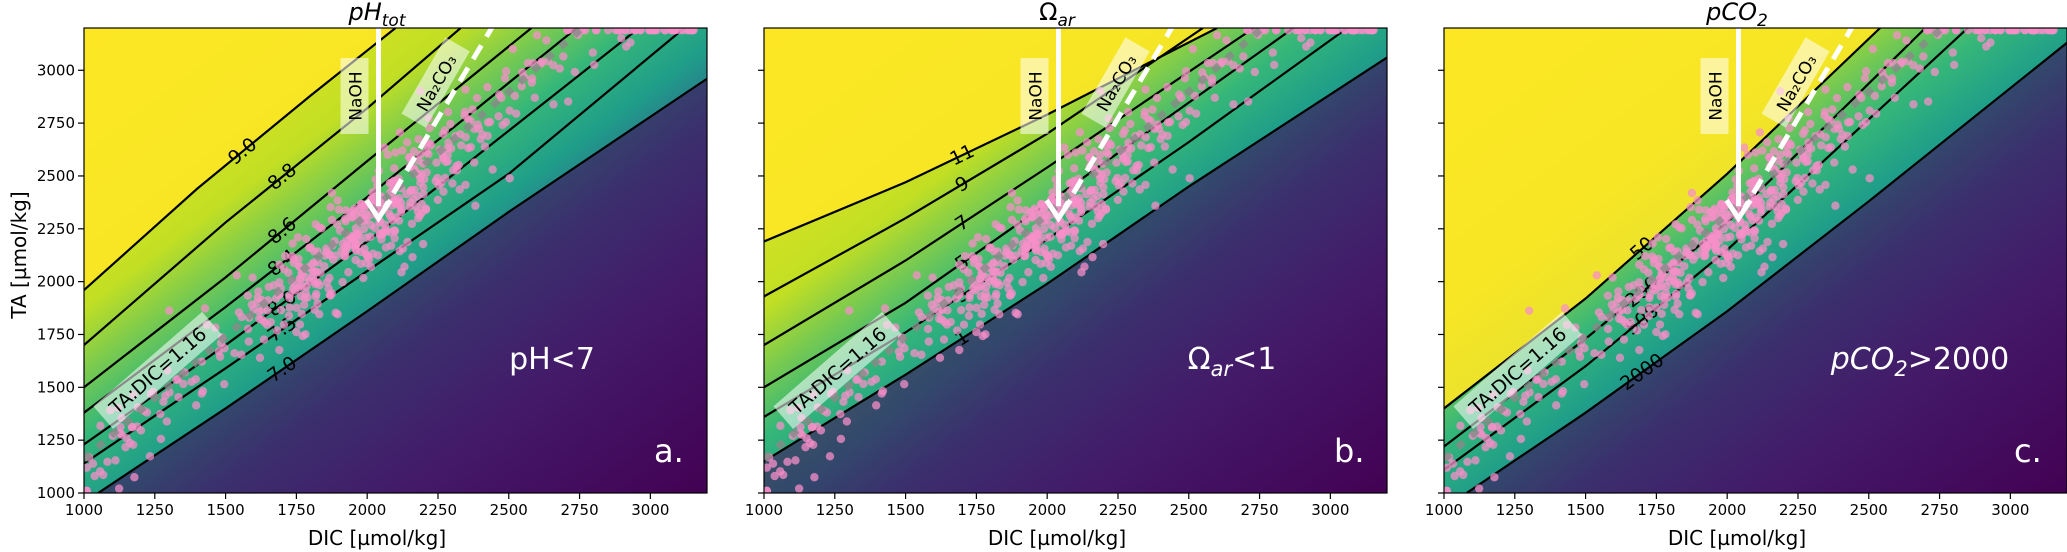 This screenshot has height=552, width=2067. What do you see at coordinates (273, 187) in the screenshot?
I see `contour-line` at bounding box center [273, 187].